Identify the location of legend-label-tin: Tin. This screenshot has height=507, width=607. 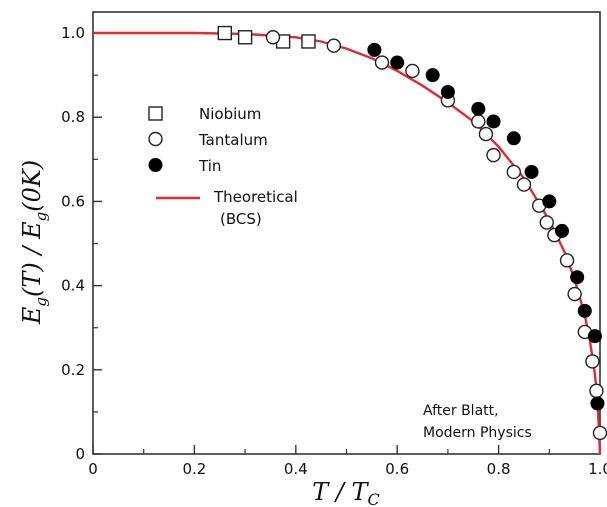
(209, 166).